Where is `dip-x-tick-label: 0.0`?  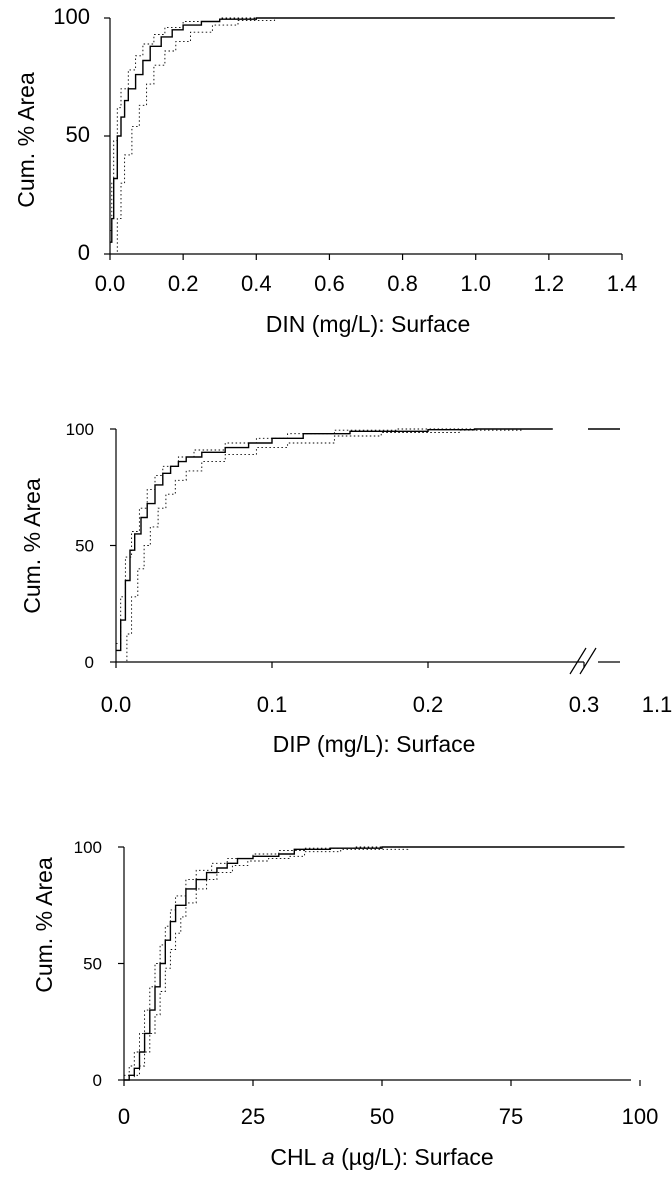
dip-x-tick-label: 0.0 is located at coordinates (116, 704).